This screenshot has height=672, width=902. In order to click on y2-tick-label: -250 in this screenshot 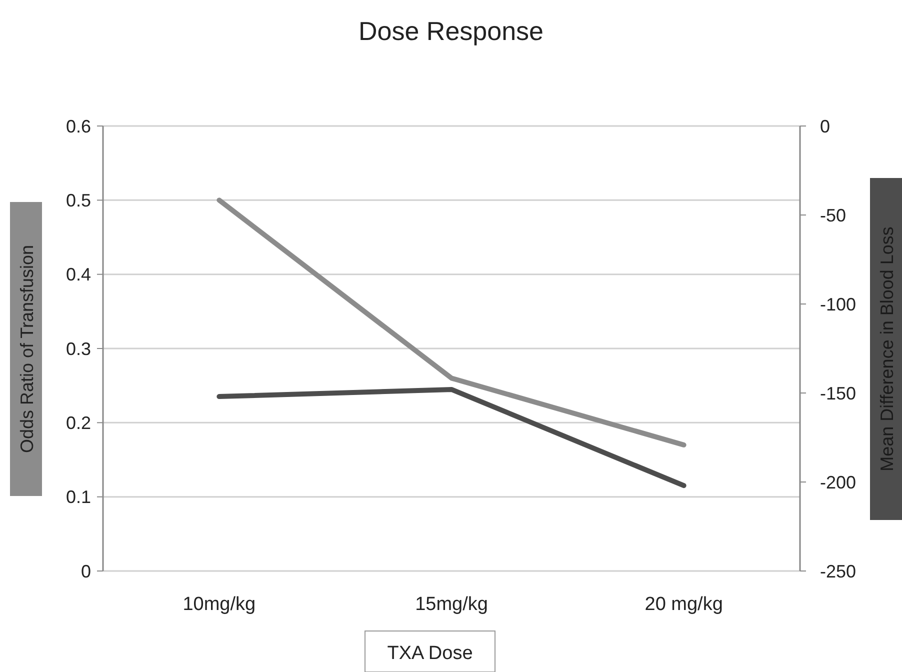, I will do `click(838, 571)`.